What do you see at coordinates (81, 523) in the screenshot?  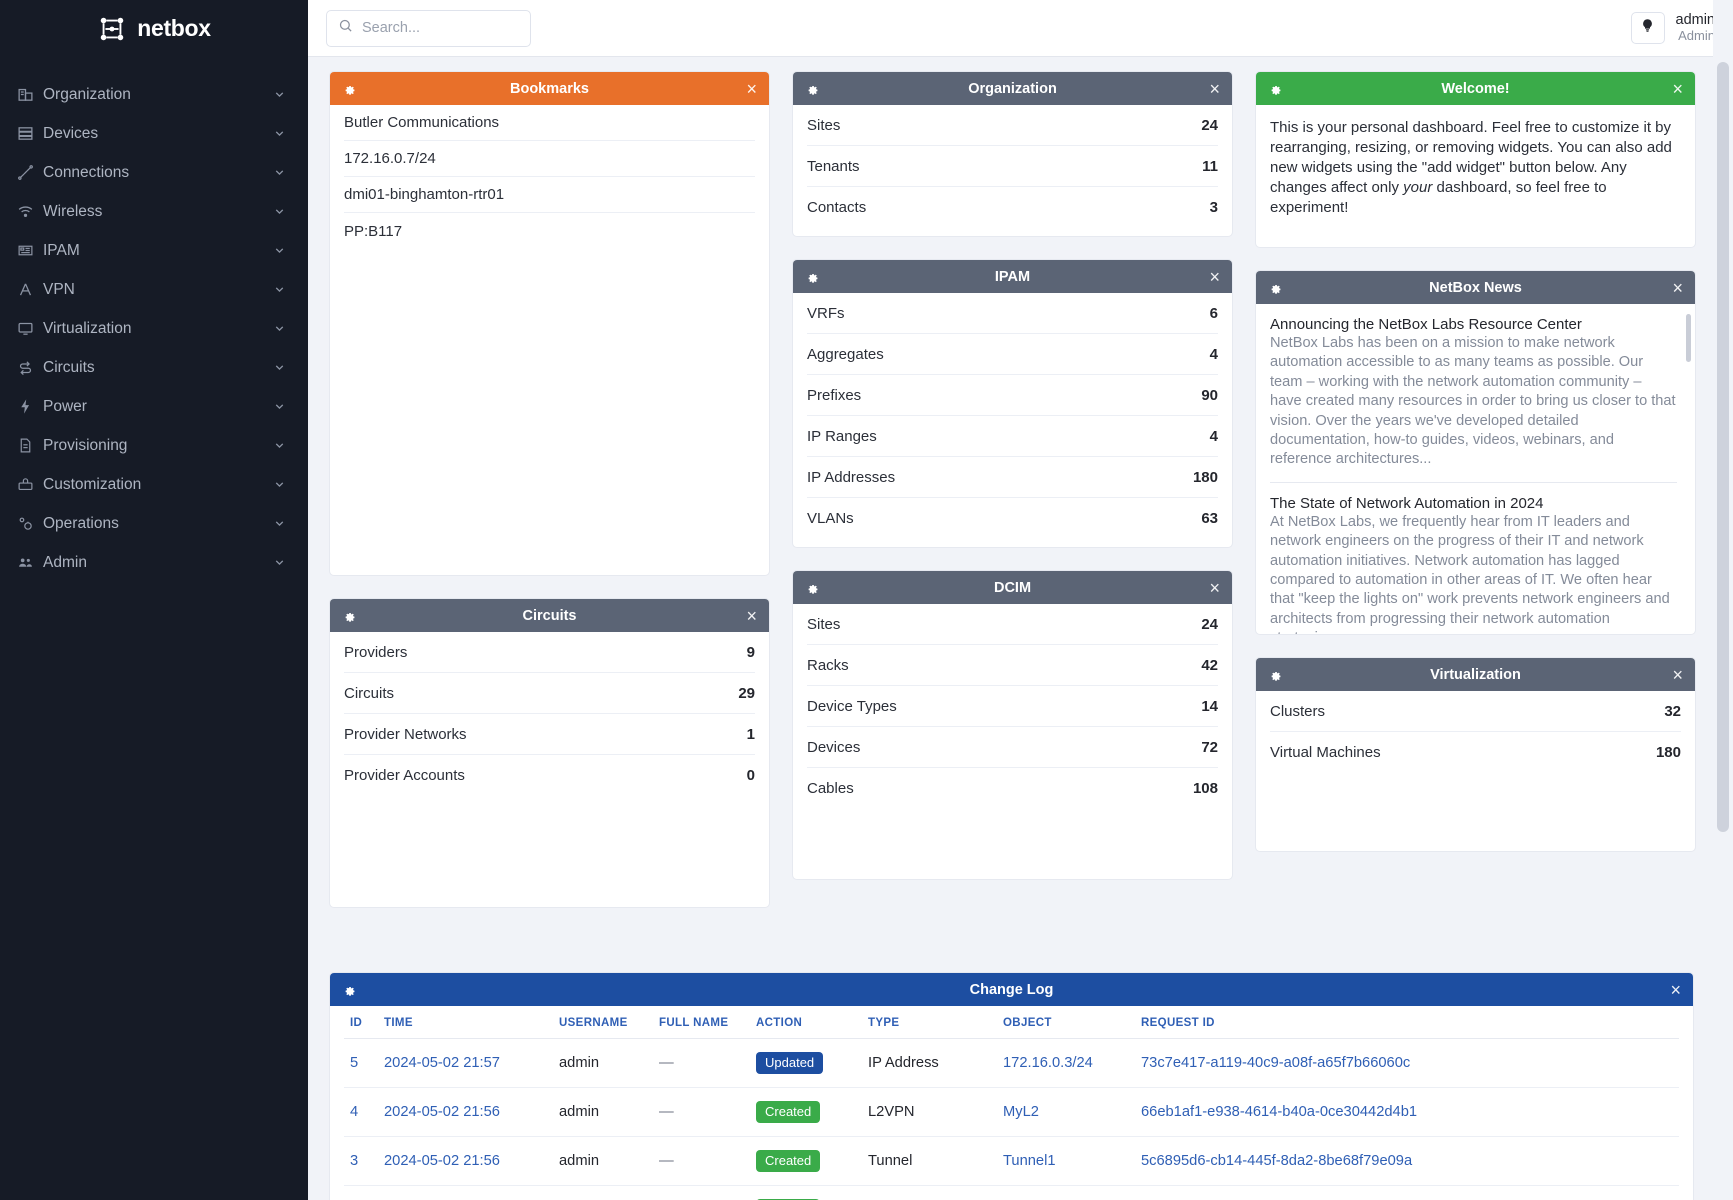 I see `sidebar-item-label: Operations` at bounding box center [81, 523].